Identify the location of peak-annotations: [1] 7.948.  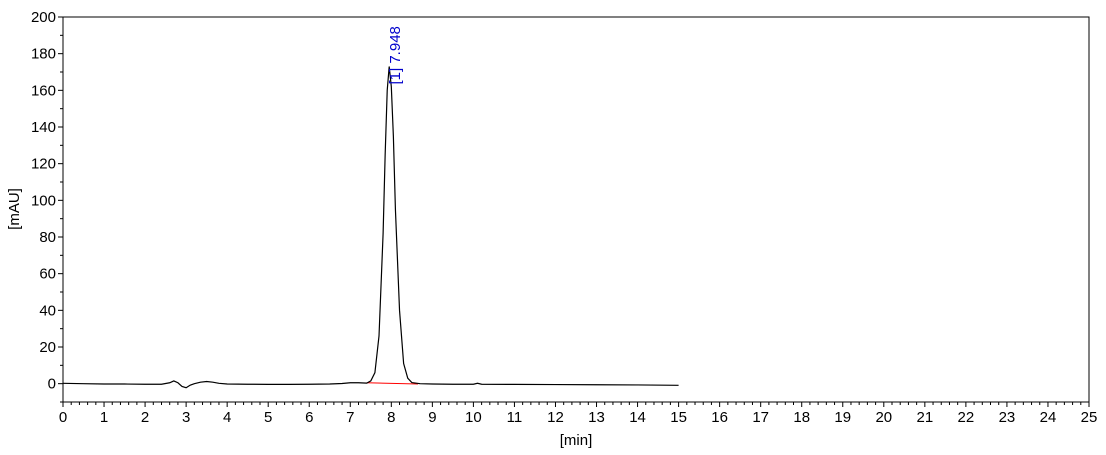
(395, 55).